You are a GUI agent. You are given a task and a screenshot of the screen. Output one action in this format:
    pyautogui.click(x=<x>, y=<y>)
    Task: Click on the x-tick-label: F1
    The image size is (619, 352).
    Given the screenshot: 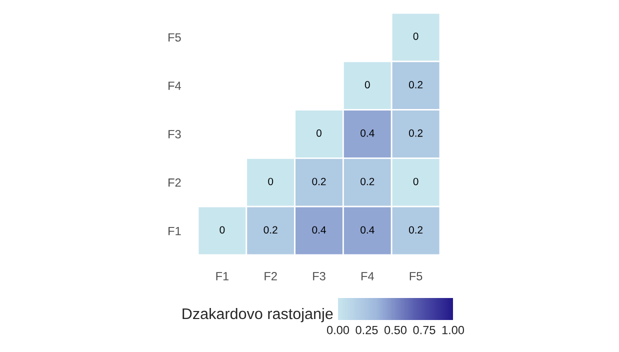 What is the action you would take?
    pyautogui.click(x=222, y=276)
    